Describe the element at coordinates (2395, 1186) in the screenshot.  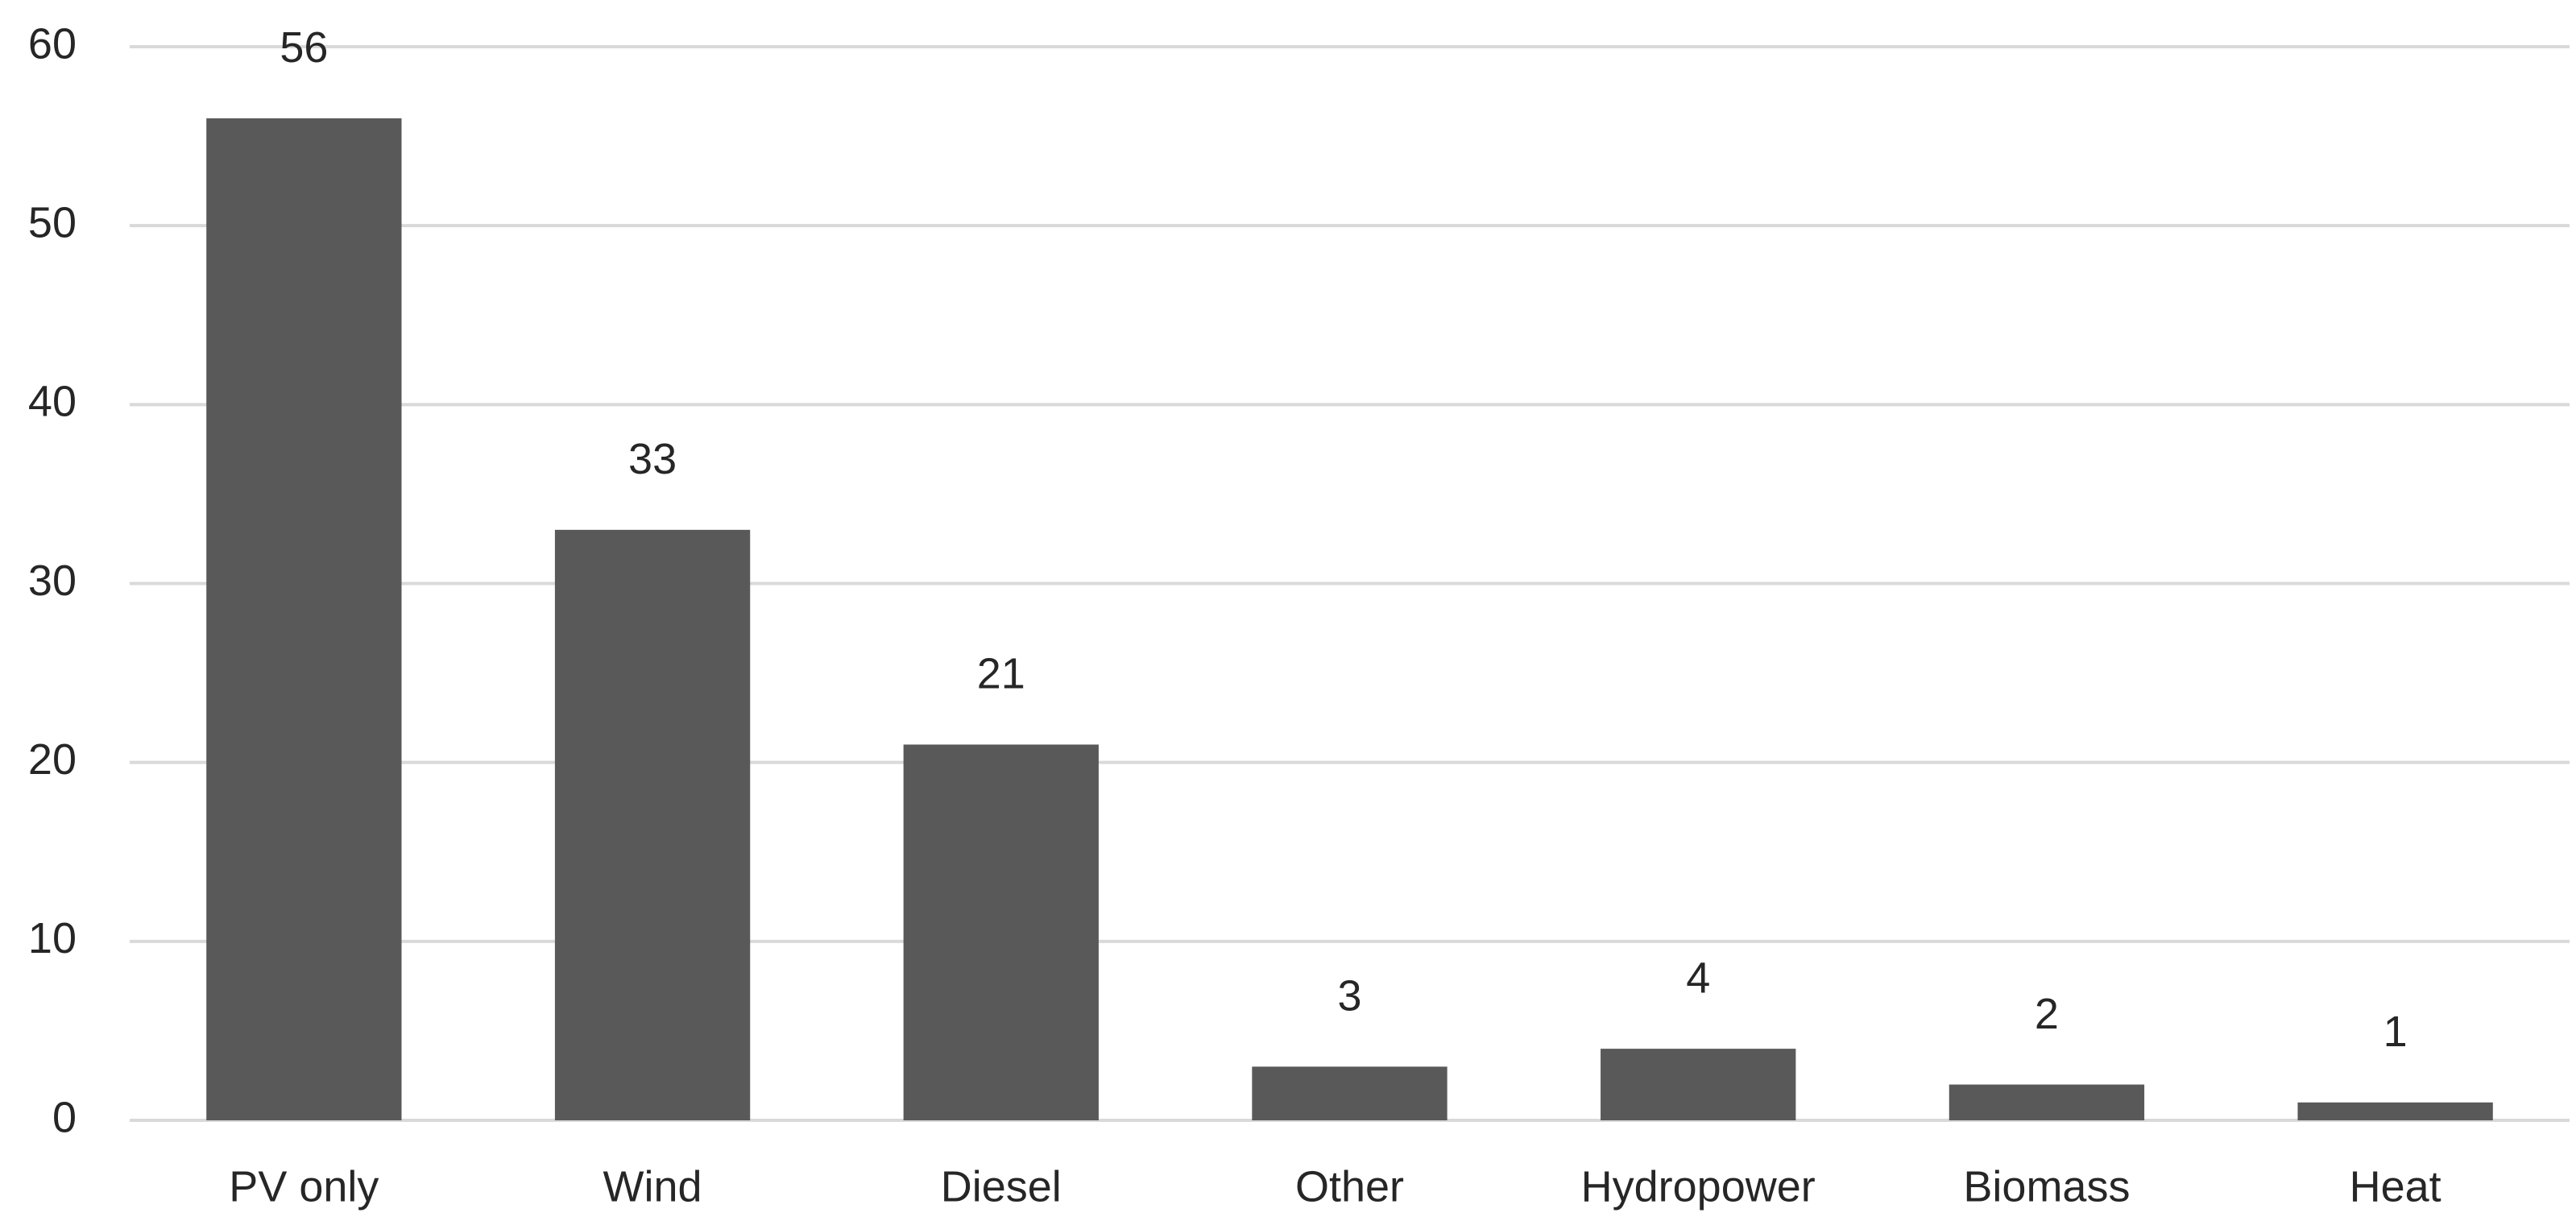
I see `x-tick-label: Heat` at that location.